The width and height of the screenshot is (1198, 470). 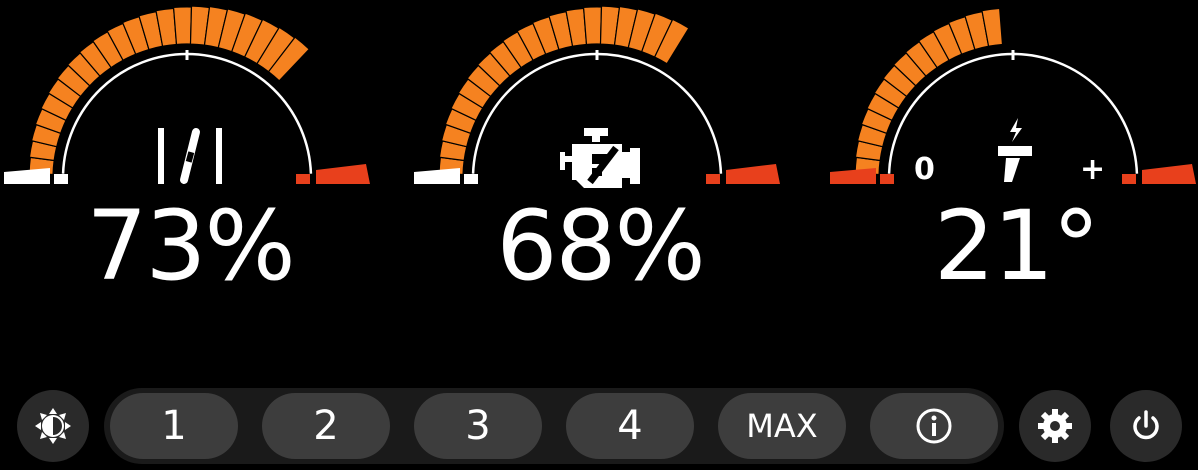 I want to click on brightness-icon, so click(x=53, y=426).